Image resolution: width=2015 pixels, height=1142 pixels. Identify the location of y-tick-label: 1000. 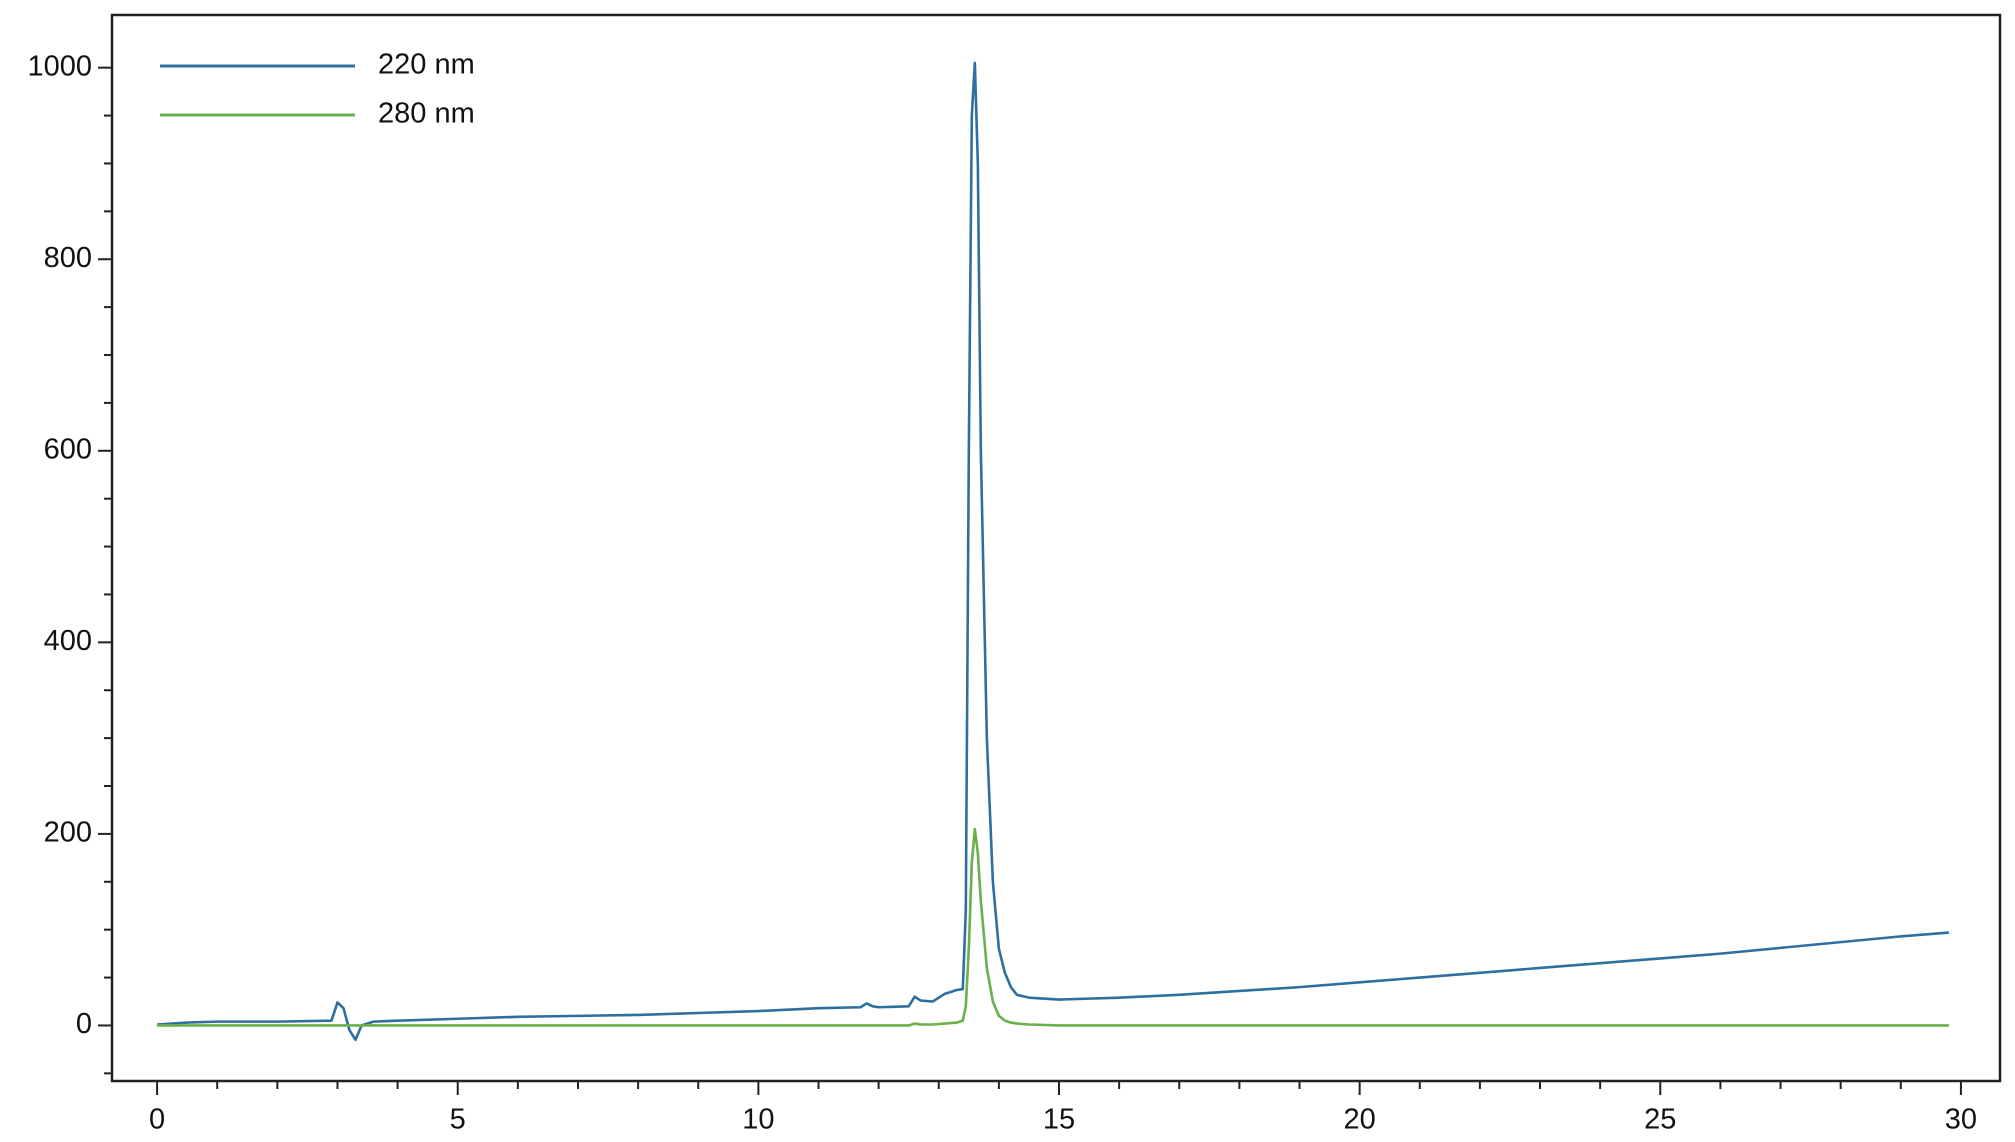
(59, 66).